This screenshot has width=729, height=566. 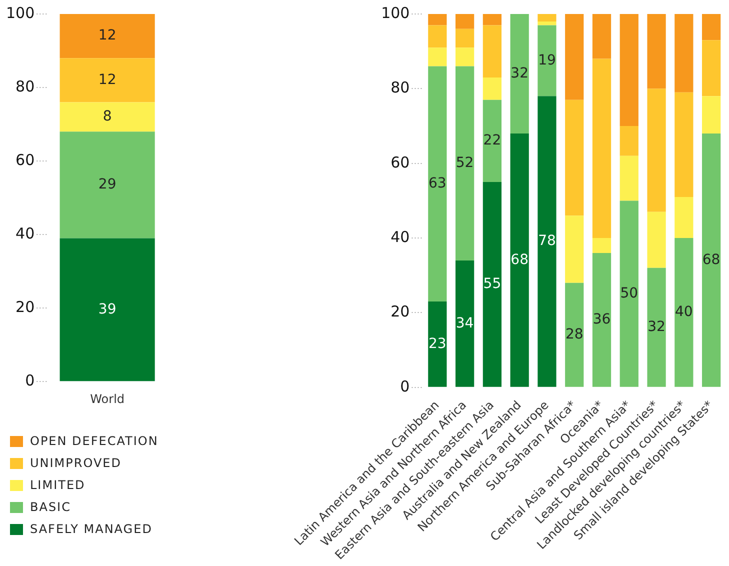 I want to click on legend-label: BASIC, so click(x=50, y=507).